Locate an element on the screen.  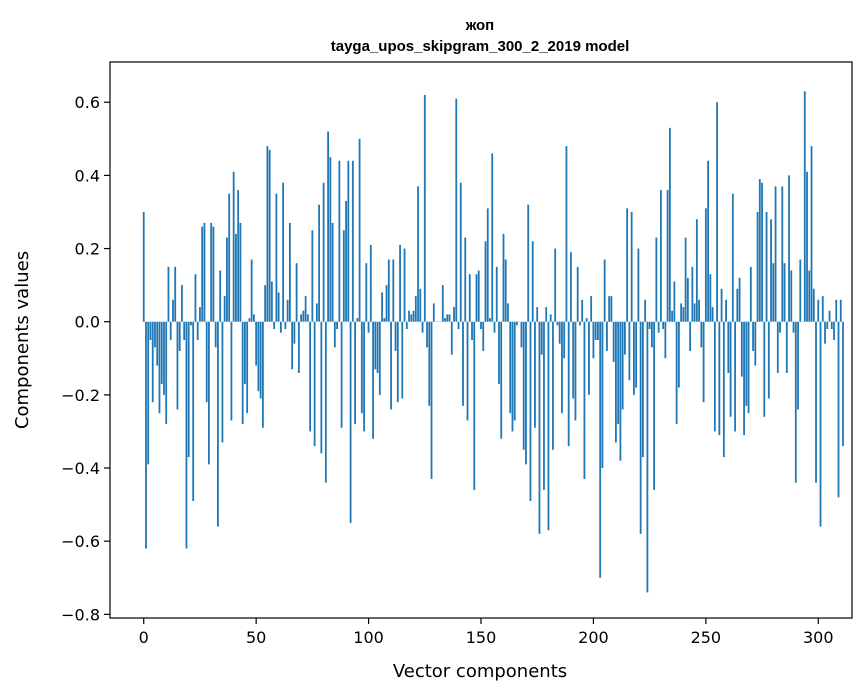
chart-title: жоп is located at coordinates (479, 25).